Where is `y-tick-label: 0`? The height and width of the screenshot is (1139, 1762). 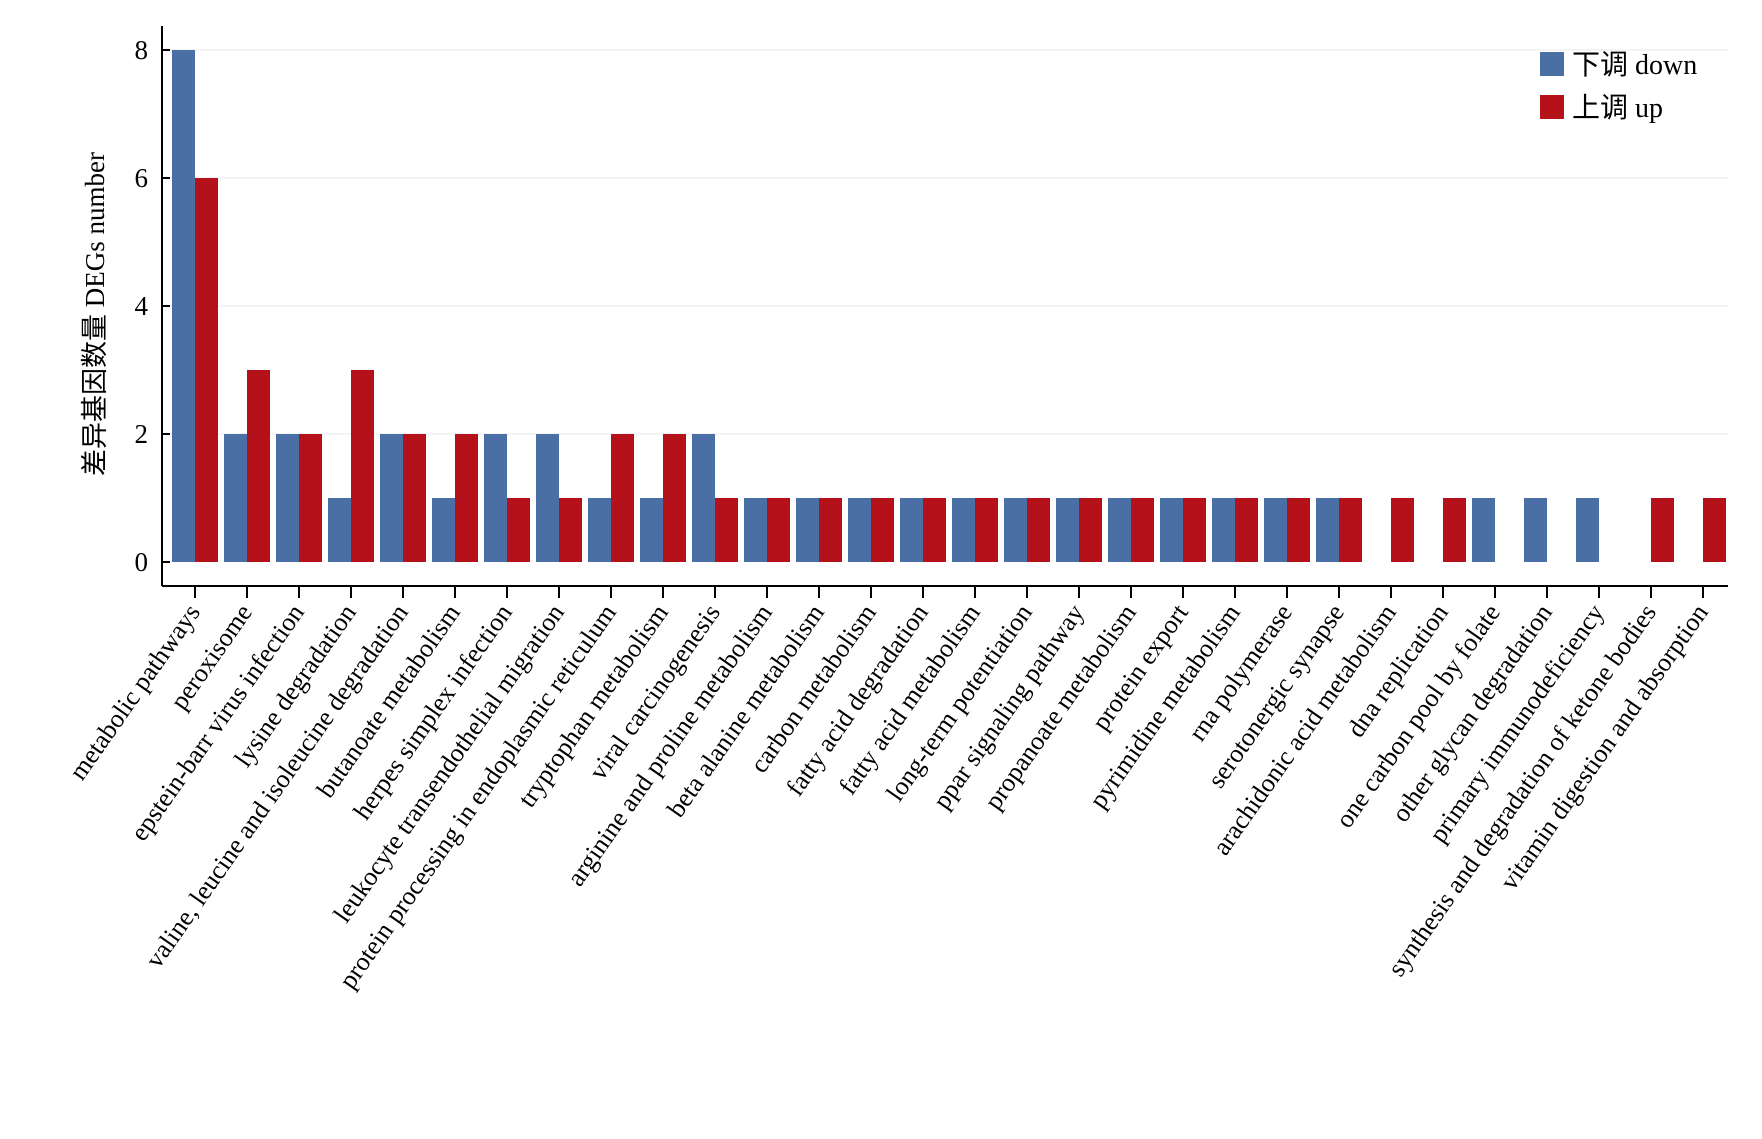 y-tick-label: 0 is located at coordinates (142, 562).